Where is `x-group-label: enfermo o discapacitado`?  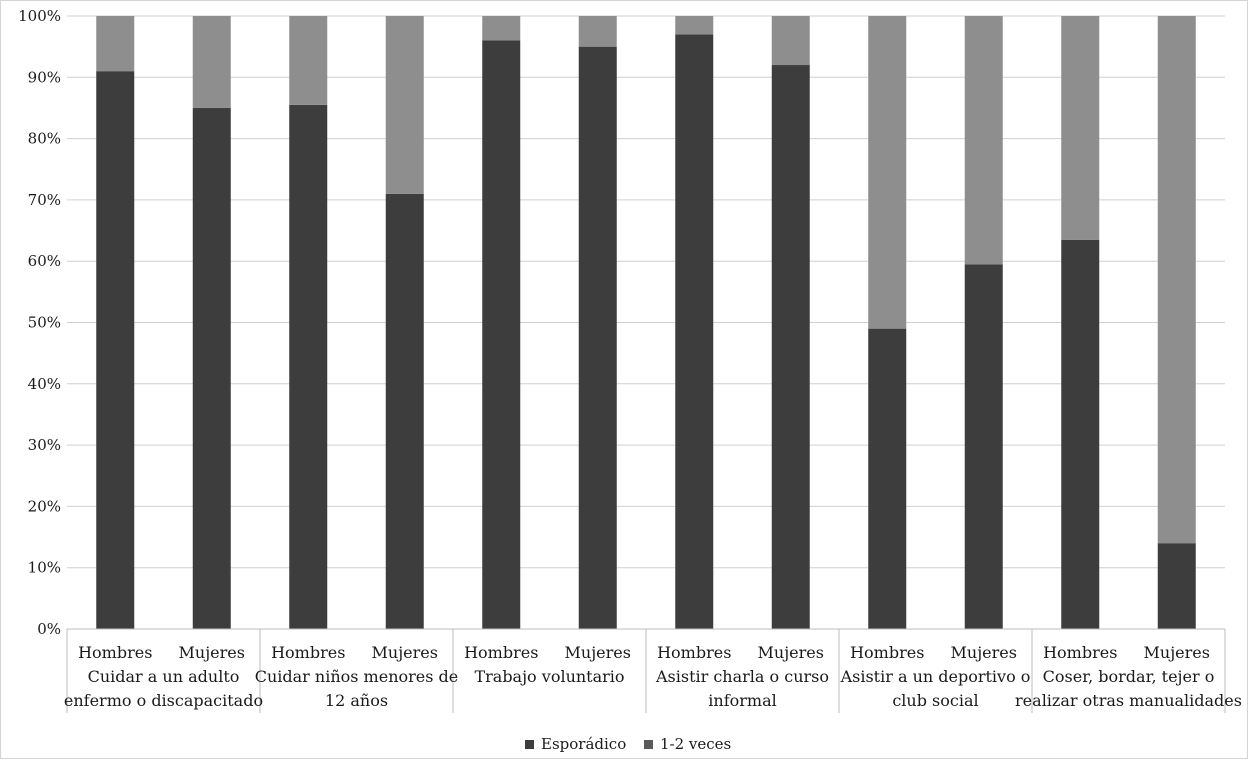
x-group-label: enfermo o discapacitado is located at coordinates (163, 700).